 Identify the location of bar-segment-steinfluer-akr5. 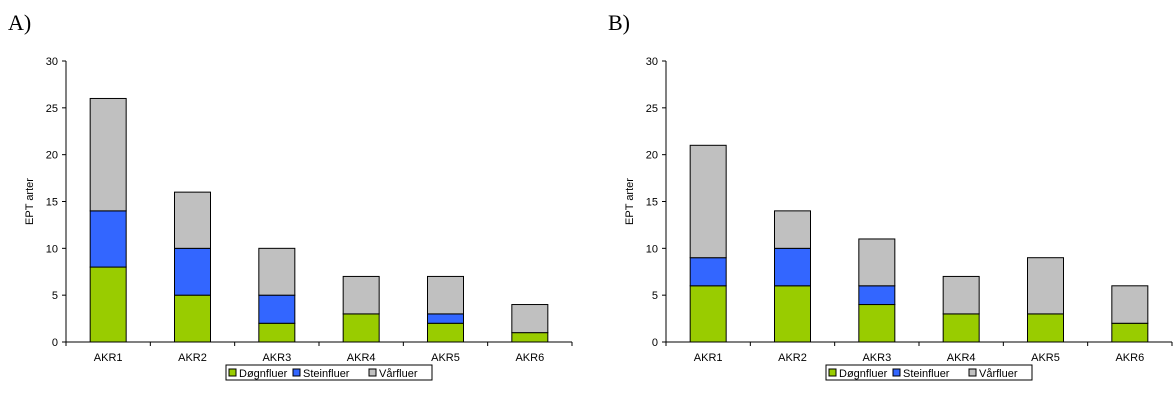
(445, 318).